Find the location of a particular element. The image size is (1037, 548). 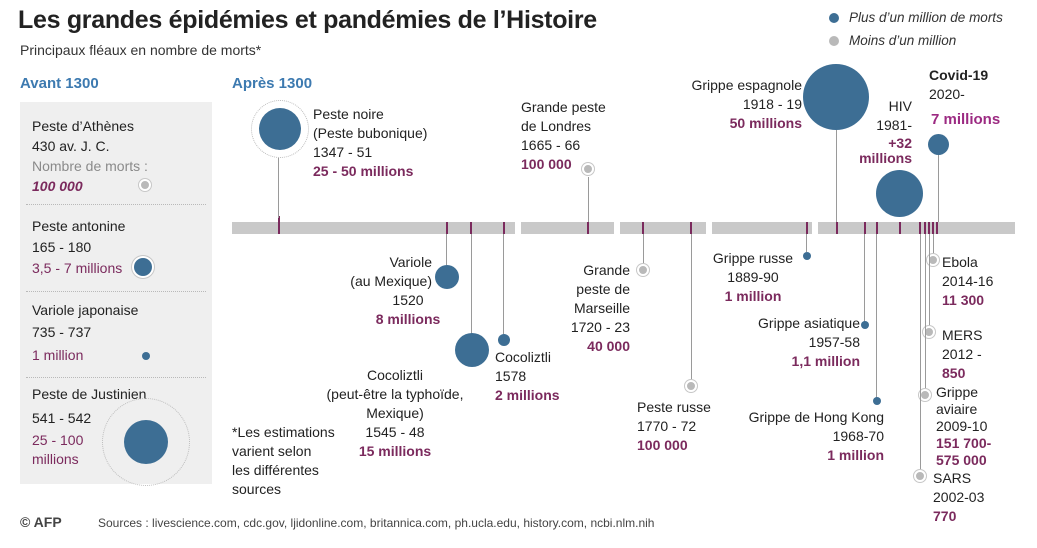

grippe-espagnole-connector is located at coordinates (836, 176).